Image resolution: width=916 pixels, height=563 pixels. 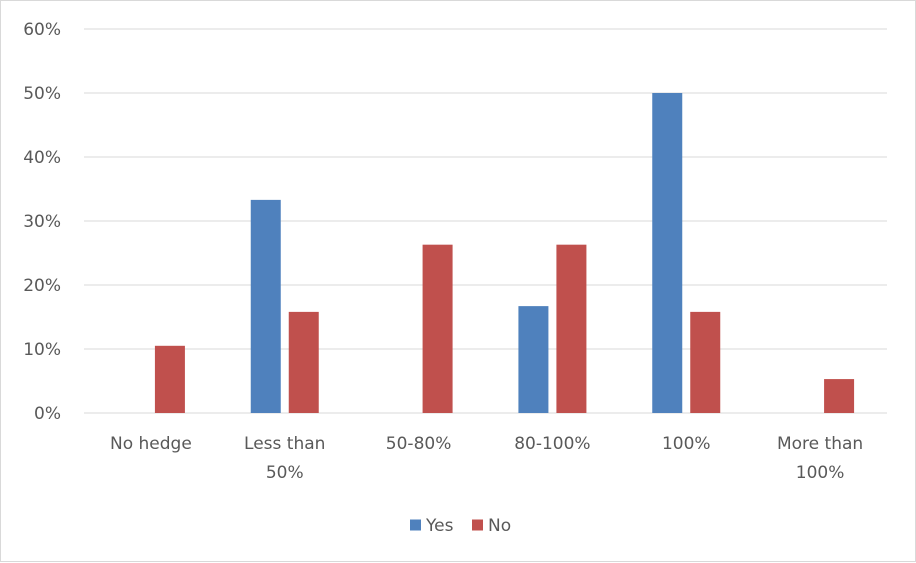 I want to click on x-category-label: No hedge, so click(x=151, y=444).